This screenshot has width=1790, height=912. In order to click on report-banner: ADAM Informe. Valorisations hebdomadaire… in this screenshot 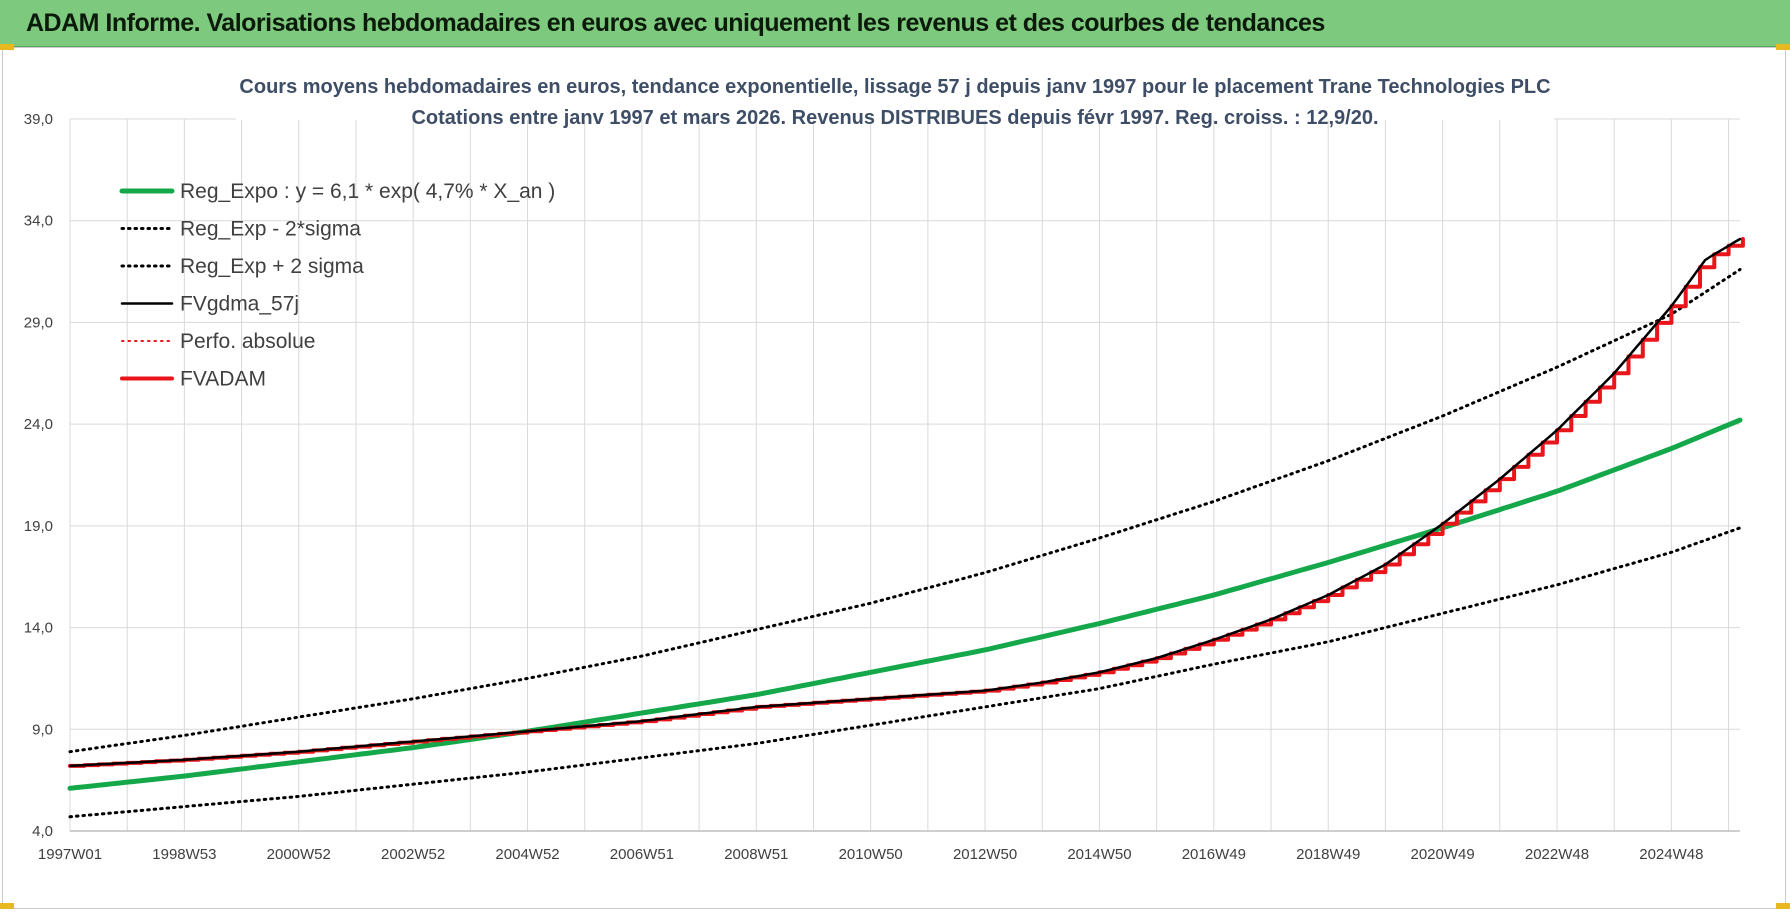, I will do `click(895, 23)`.